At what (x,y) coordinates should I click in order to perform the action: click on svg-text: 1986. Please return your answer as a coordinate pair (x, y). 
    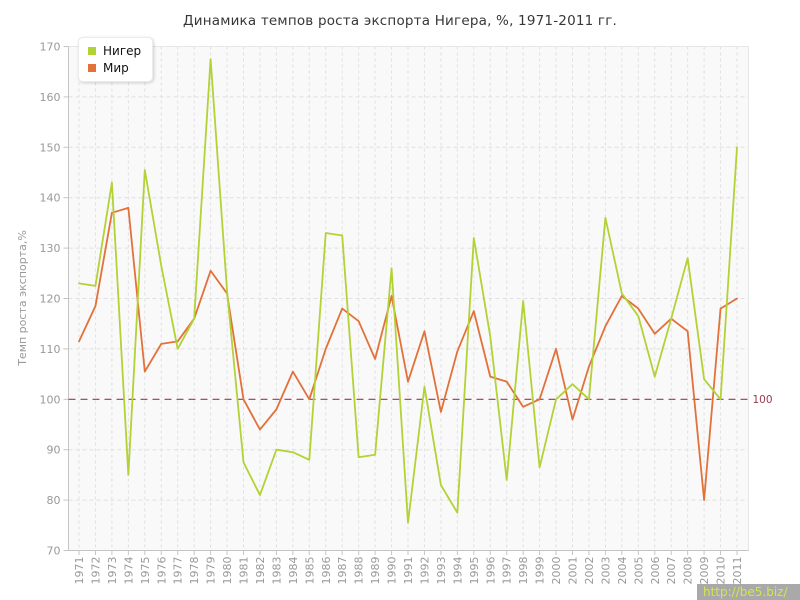
    Looking at the image, I should click on (326, 571).